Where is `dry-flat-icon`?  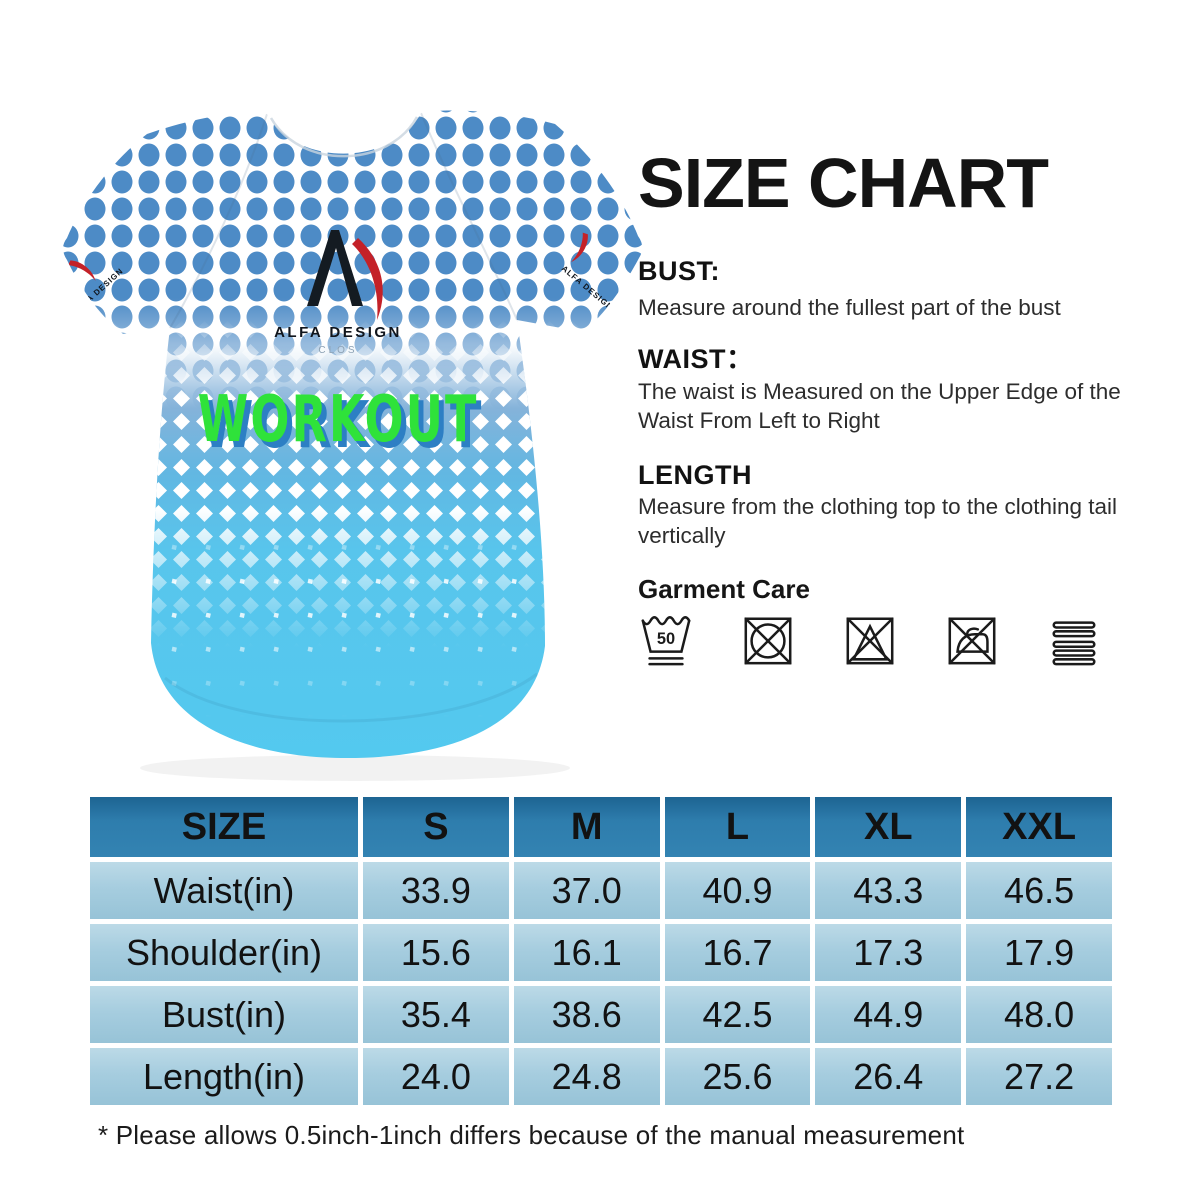 dry-flat-icon is located at coordinates (1074, 640).